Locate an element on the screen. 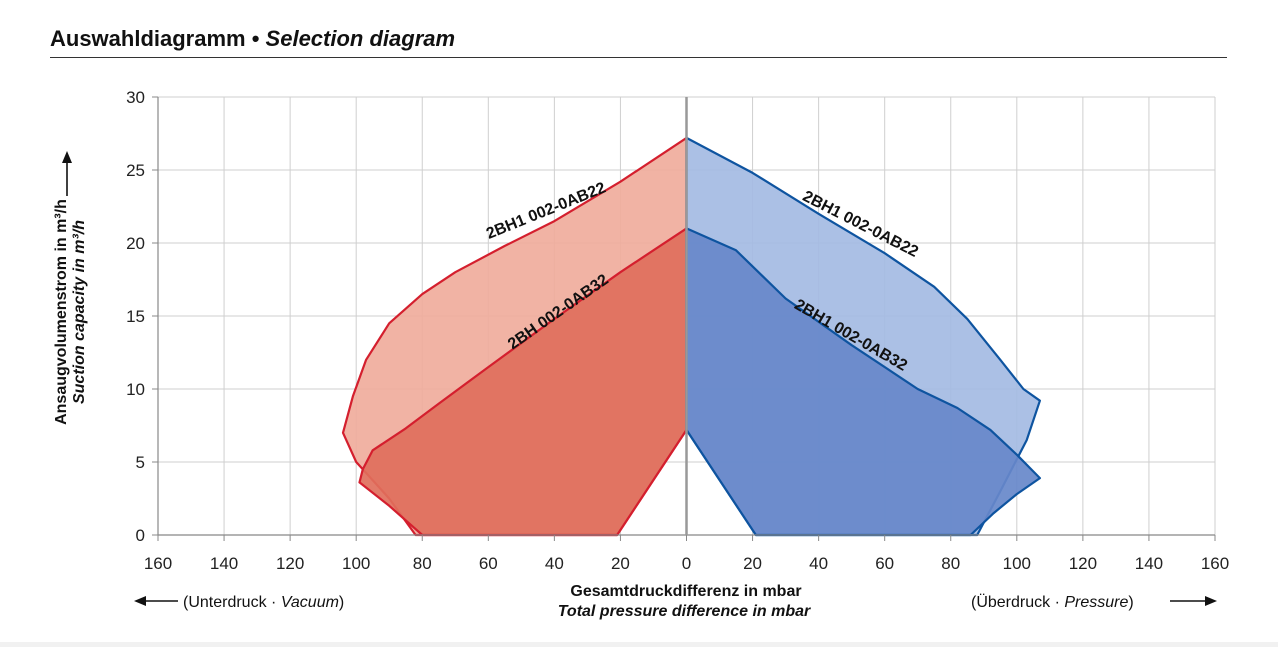 The image size is (1278, 647). vacuum-arrow-icon is located at coordinates (156, 601).